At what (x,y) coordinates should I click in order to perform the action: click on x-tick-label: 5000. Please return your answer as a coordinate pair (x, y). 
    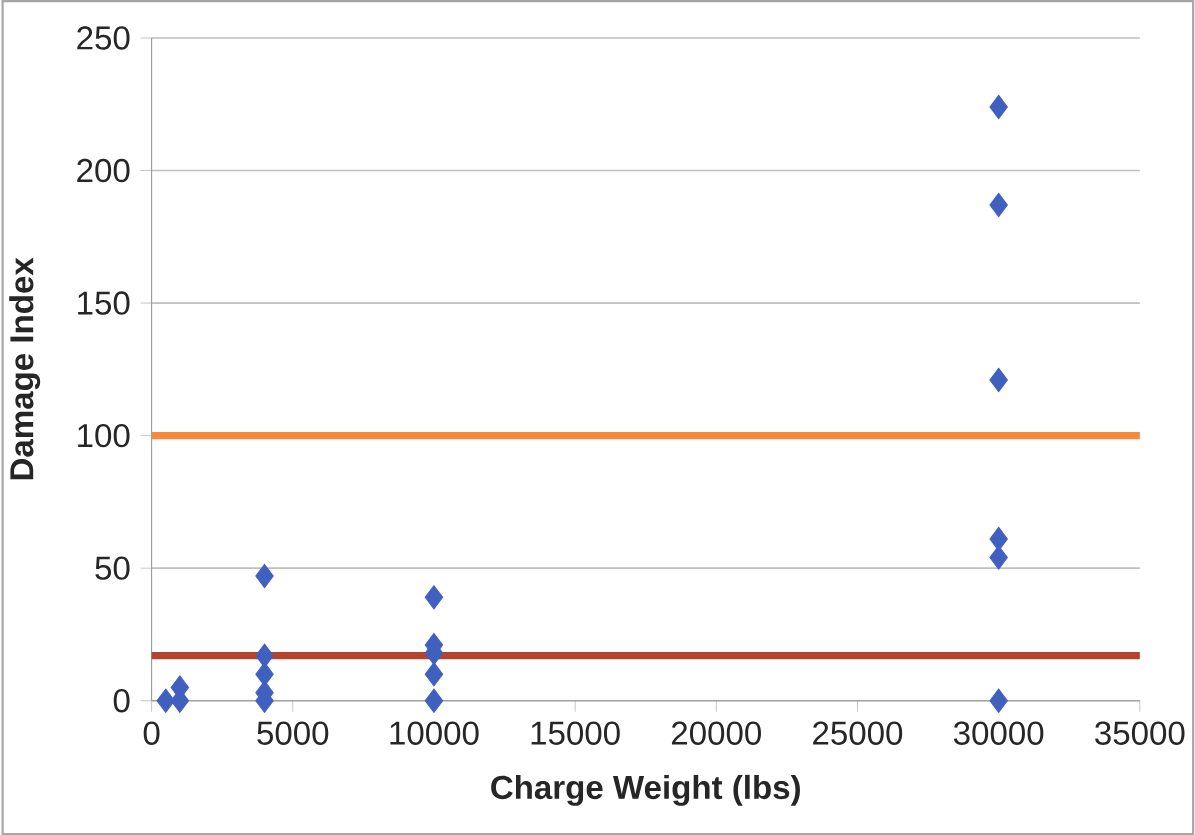
    Looking at the image, I should click on (293, 733).